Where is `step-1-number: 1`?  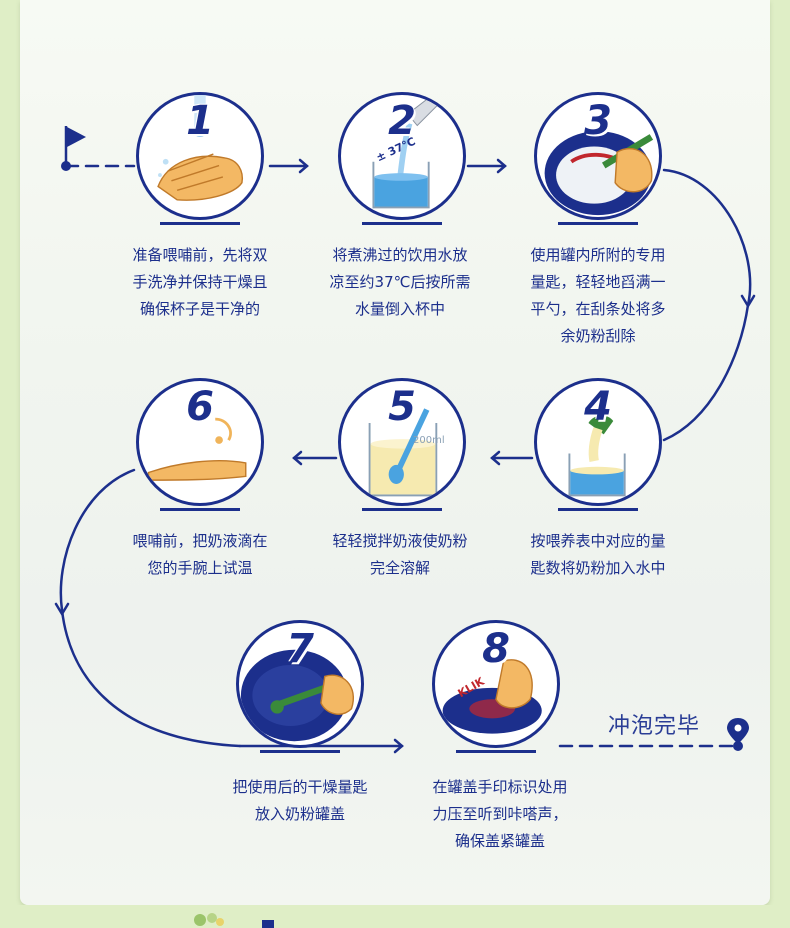 step-1-number: 1 is located at coordinates (200, 121).